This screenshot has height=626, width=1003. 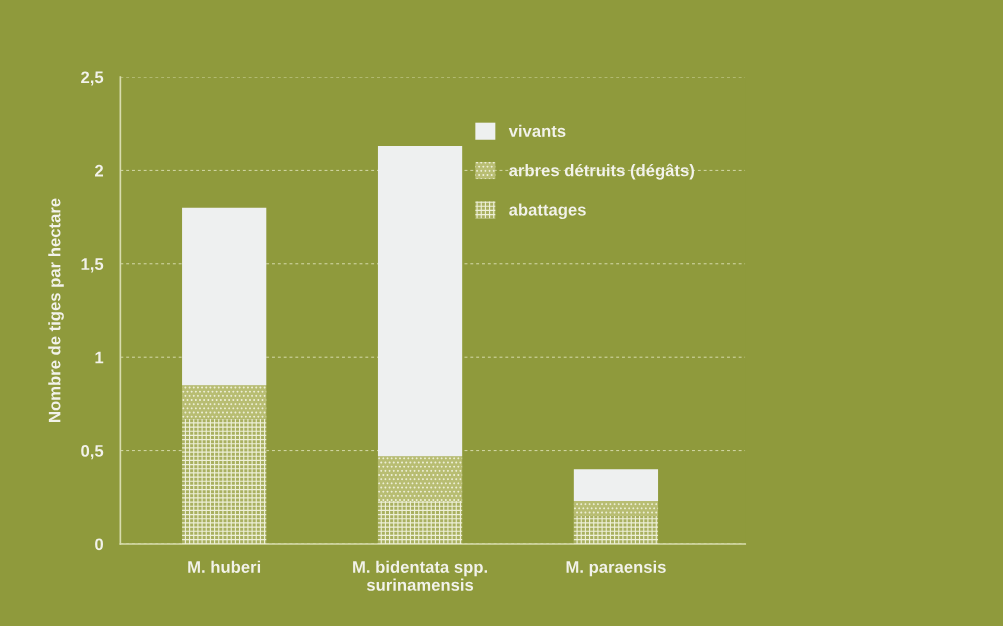 I want to click on y-tick-label: 2,5, so click(x=92, y=78).